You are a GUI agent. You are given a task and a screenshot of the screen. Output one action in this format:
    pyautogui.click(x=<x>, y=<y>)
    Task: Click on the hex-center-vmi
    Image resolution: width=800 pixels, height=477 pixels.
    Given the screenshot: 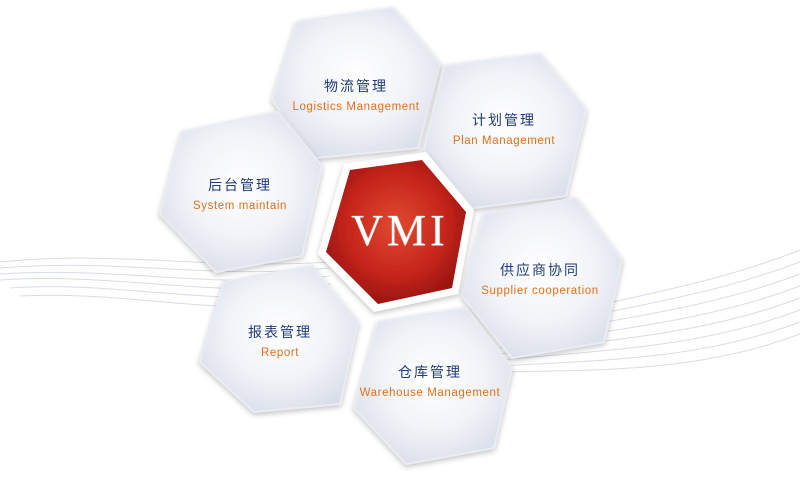 What is the action you would take?
    pyautogui.click(x=396, y=232)
    